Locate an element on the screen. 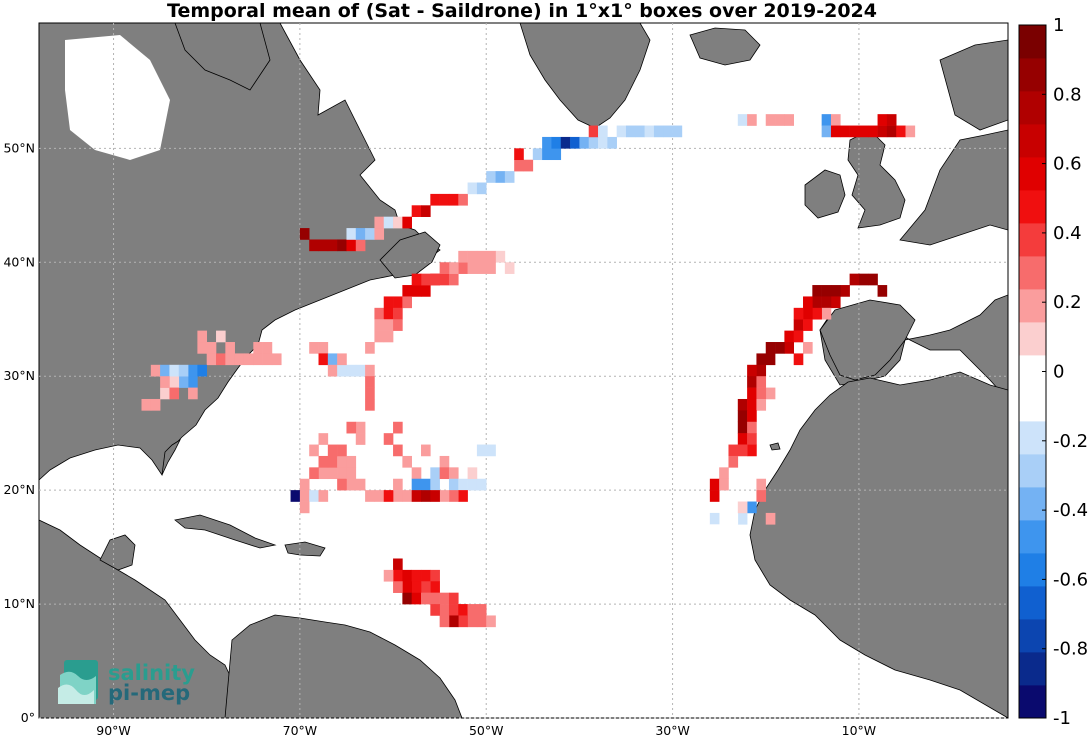 This screenshot has width=1091, height=737. greenland-land is located at coordinates (585, 76).